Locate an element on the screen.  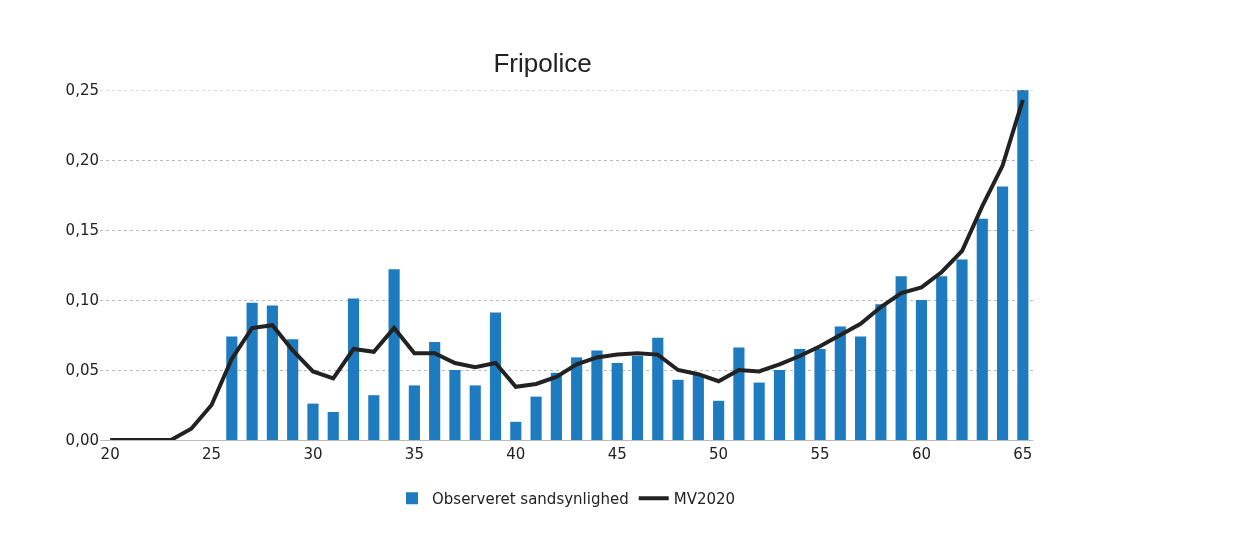
x-tick-label: 45 is located at coordinates (617, 454).